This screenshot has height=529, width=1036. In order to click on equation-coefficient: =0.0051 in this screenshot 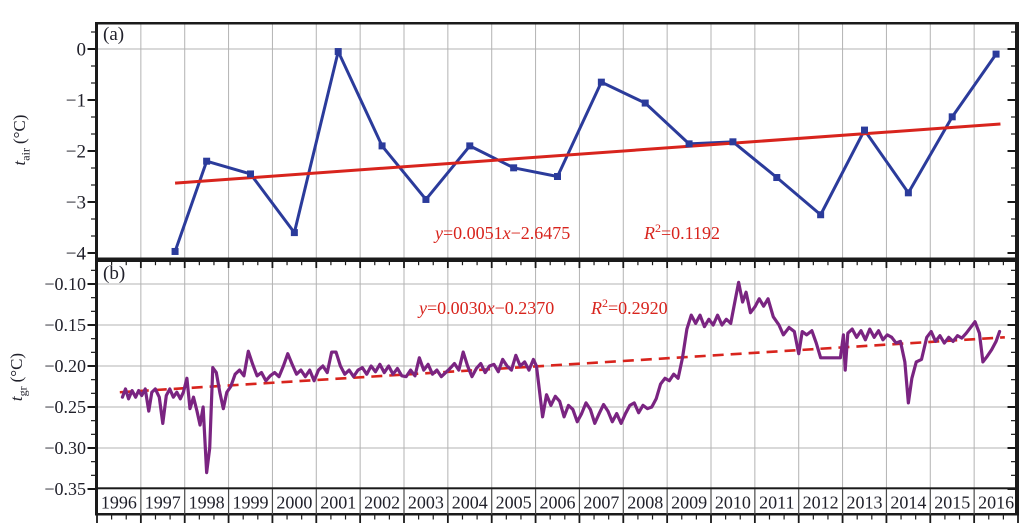, I will do `click(473, 233)`.